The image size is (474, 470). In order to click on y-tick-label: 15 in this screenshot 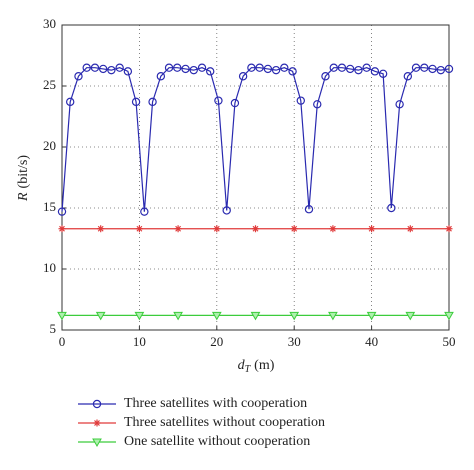, I will do `click(49, 206)`.